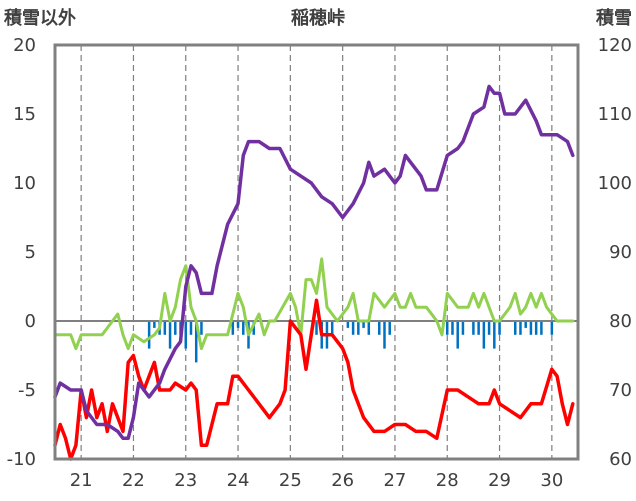  What do you see at coordinates (620, 252) in the screenshot?
I see `right-tick-label-3: 90` at bounding box center [620, 252].